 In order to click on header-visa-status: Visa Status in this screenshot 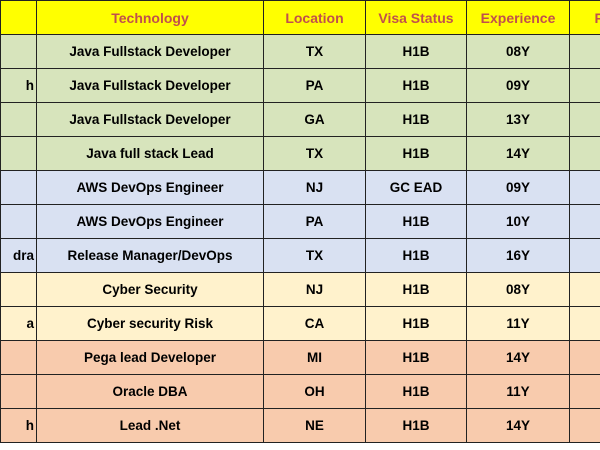, I will do `click(416, 17)`.